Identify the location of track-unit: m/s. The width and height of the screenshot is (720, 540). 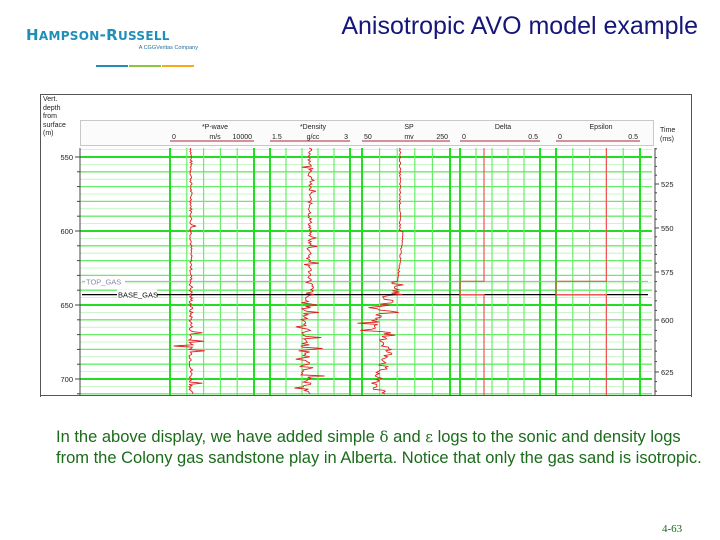
(215, 137).